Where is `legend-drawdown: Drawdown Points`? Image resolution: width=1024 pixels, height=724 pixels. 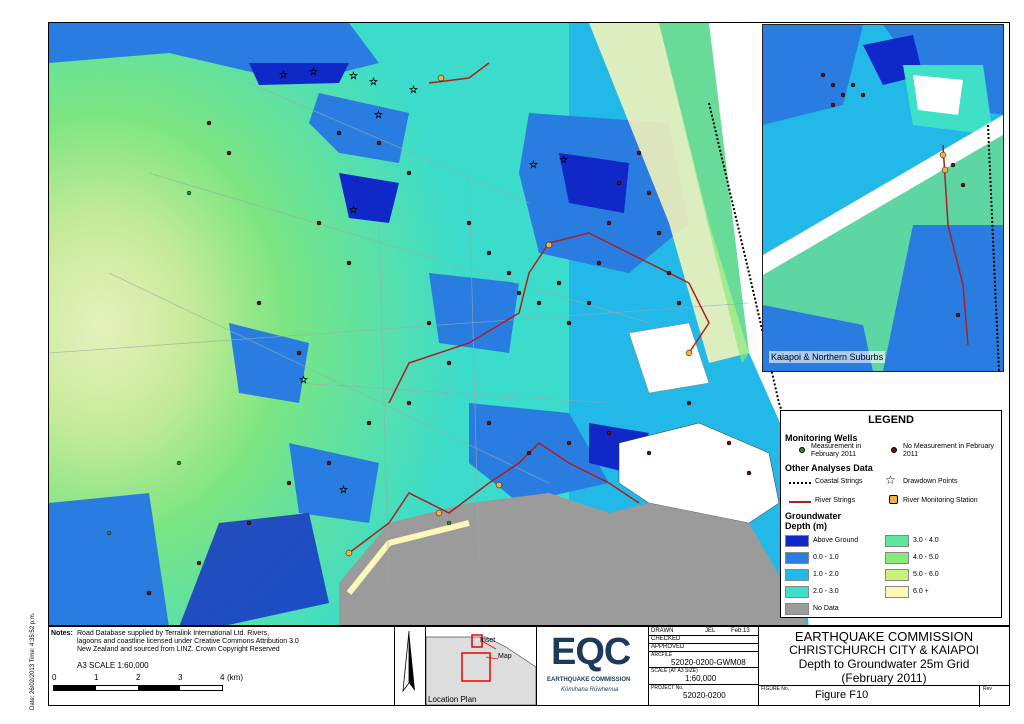 legend-drawdown: Drawdown Points is located at coordinates (930, 481).